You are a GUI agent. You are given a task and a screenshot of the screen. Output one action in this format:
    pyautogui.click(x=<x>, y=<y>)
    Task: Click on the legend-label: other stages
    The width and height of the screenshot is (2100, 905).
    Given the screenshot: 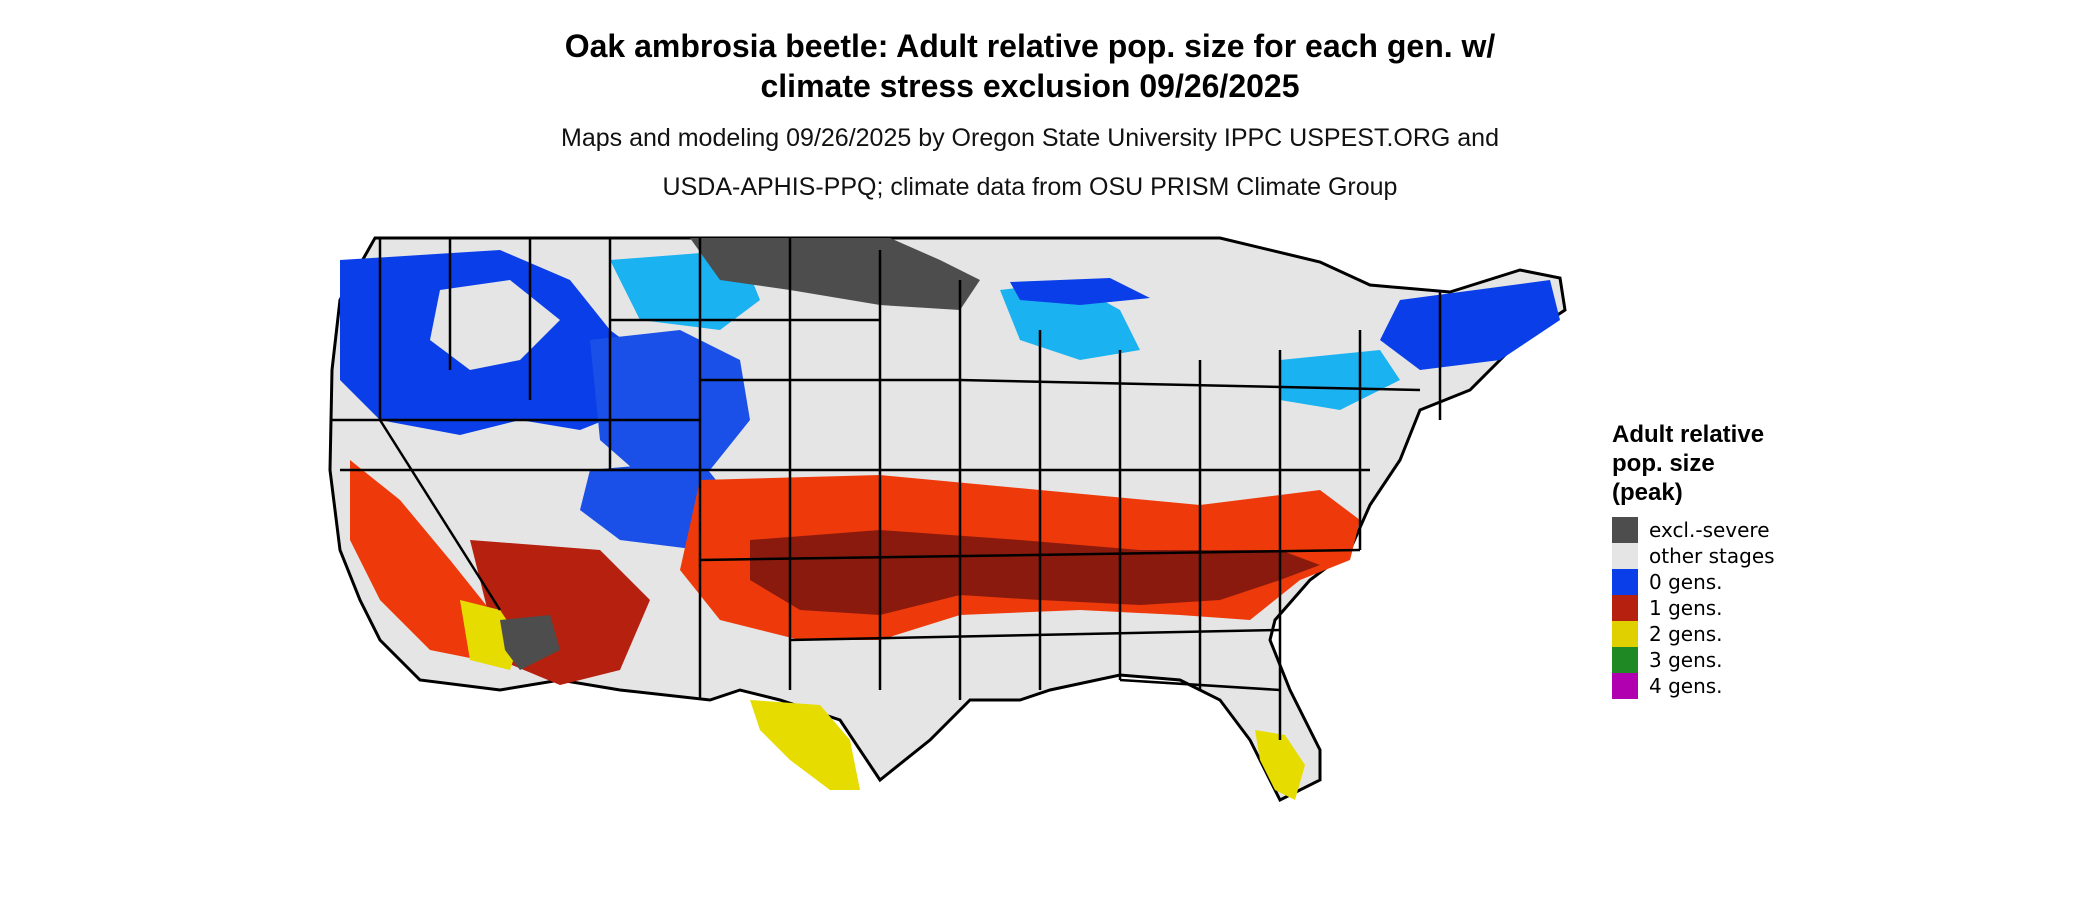 What is the action you would take?
    pyautogui.click(x=1712, y=556)
    